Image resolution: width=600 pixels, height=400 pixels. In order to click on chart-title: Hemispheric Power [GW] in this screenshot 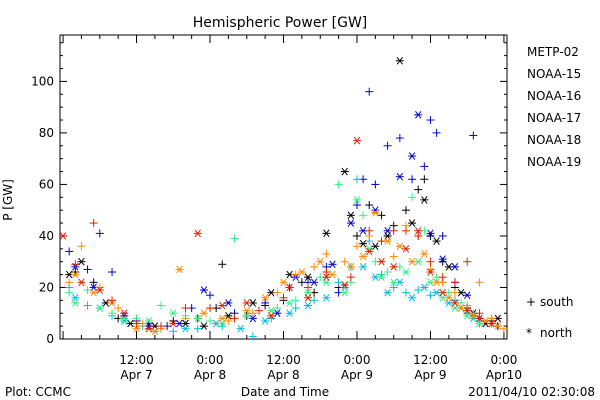, I will do `click(280, 23)`.